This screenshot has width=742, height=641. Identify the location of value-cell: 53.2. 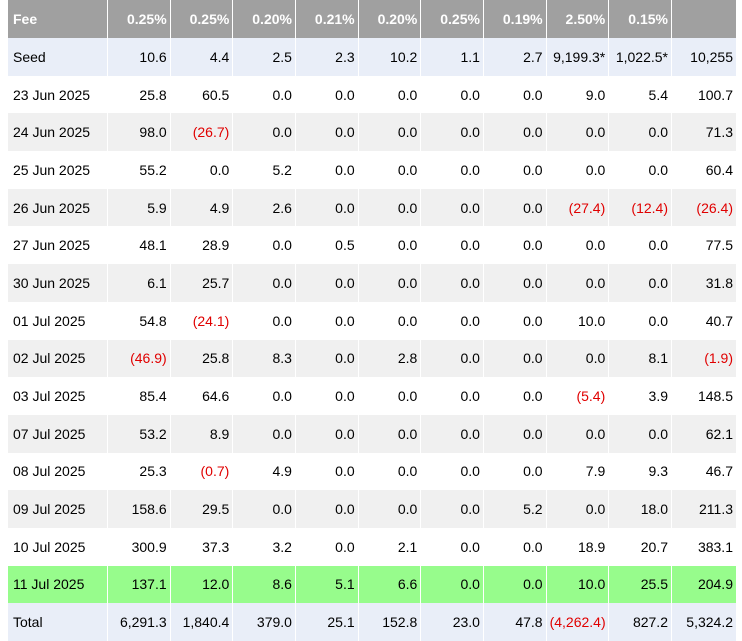
(139, 433).